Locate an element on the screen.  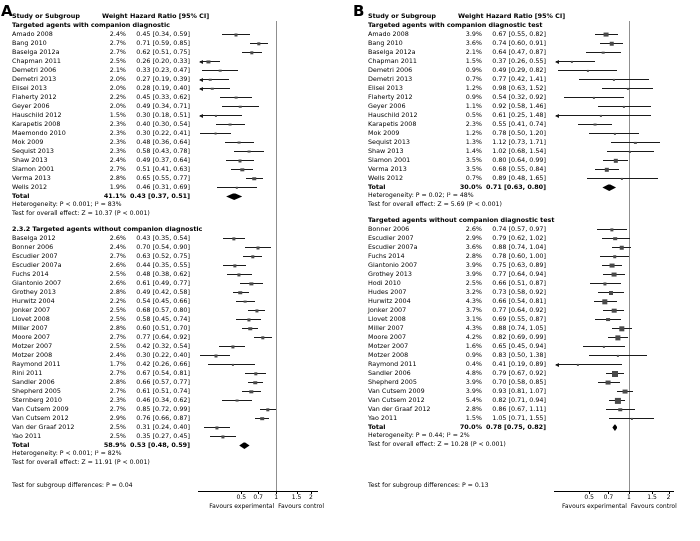
heterogeneity-text: Heterogeneity: P < 0.001; I² = 82% is located at coordinates (67, 454).